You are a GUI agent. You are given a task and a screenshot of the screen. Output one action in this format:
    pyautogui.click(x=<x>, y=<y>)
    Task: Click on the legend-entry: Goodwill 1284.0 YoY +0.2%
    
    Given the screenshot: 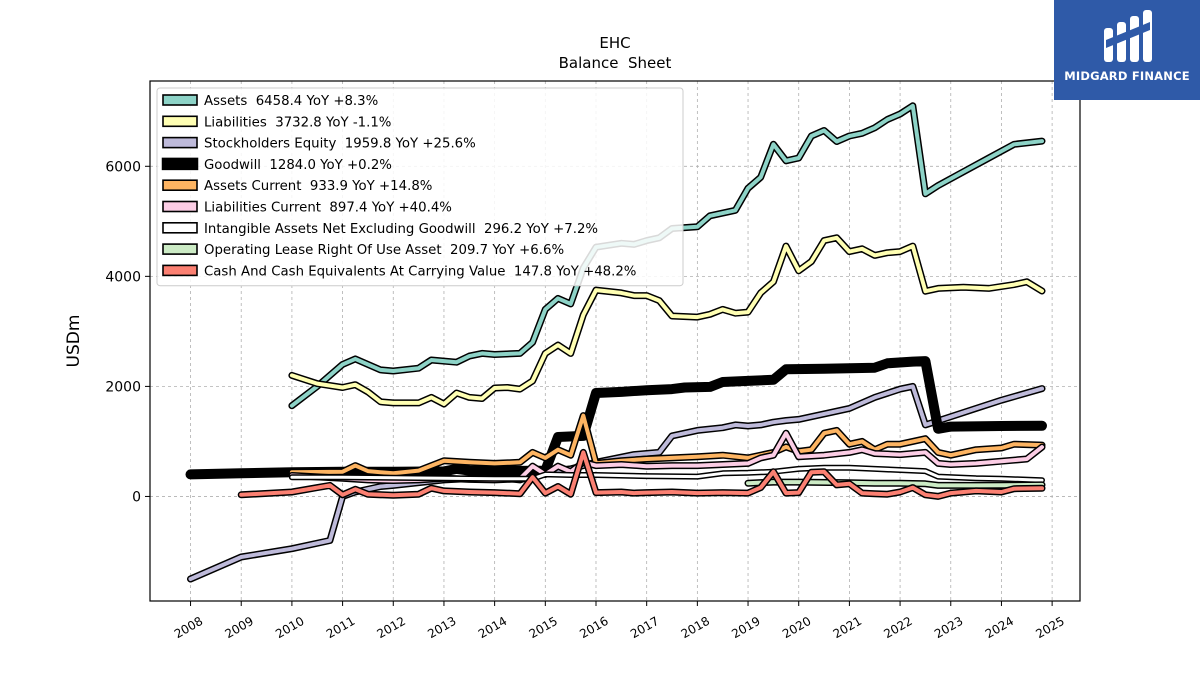 What is the action you would take?
    pyautogui.click(x=276, y=165)
    